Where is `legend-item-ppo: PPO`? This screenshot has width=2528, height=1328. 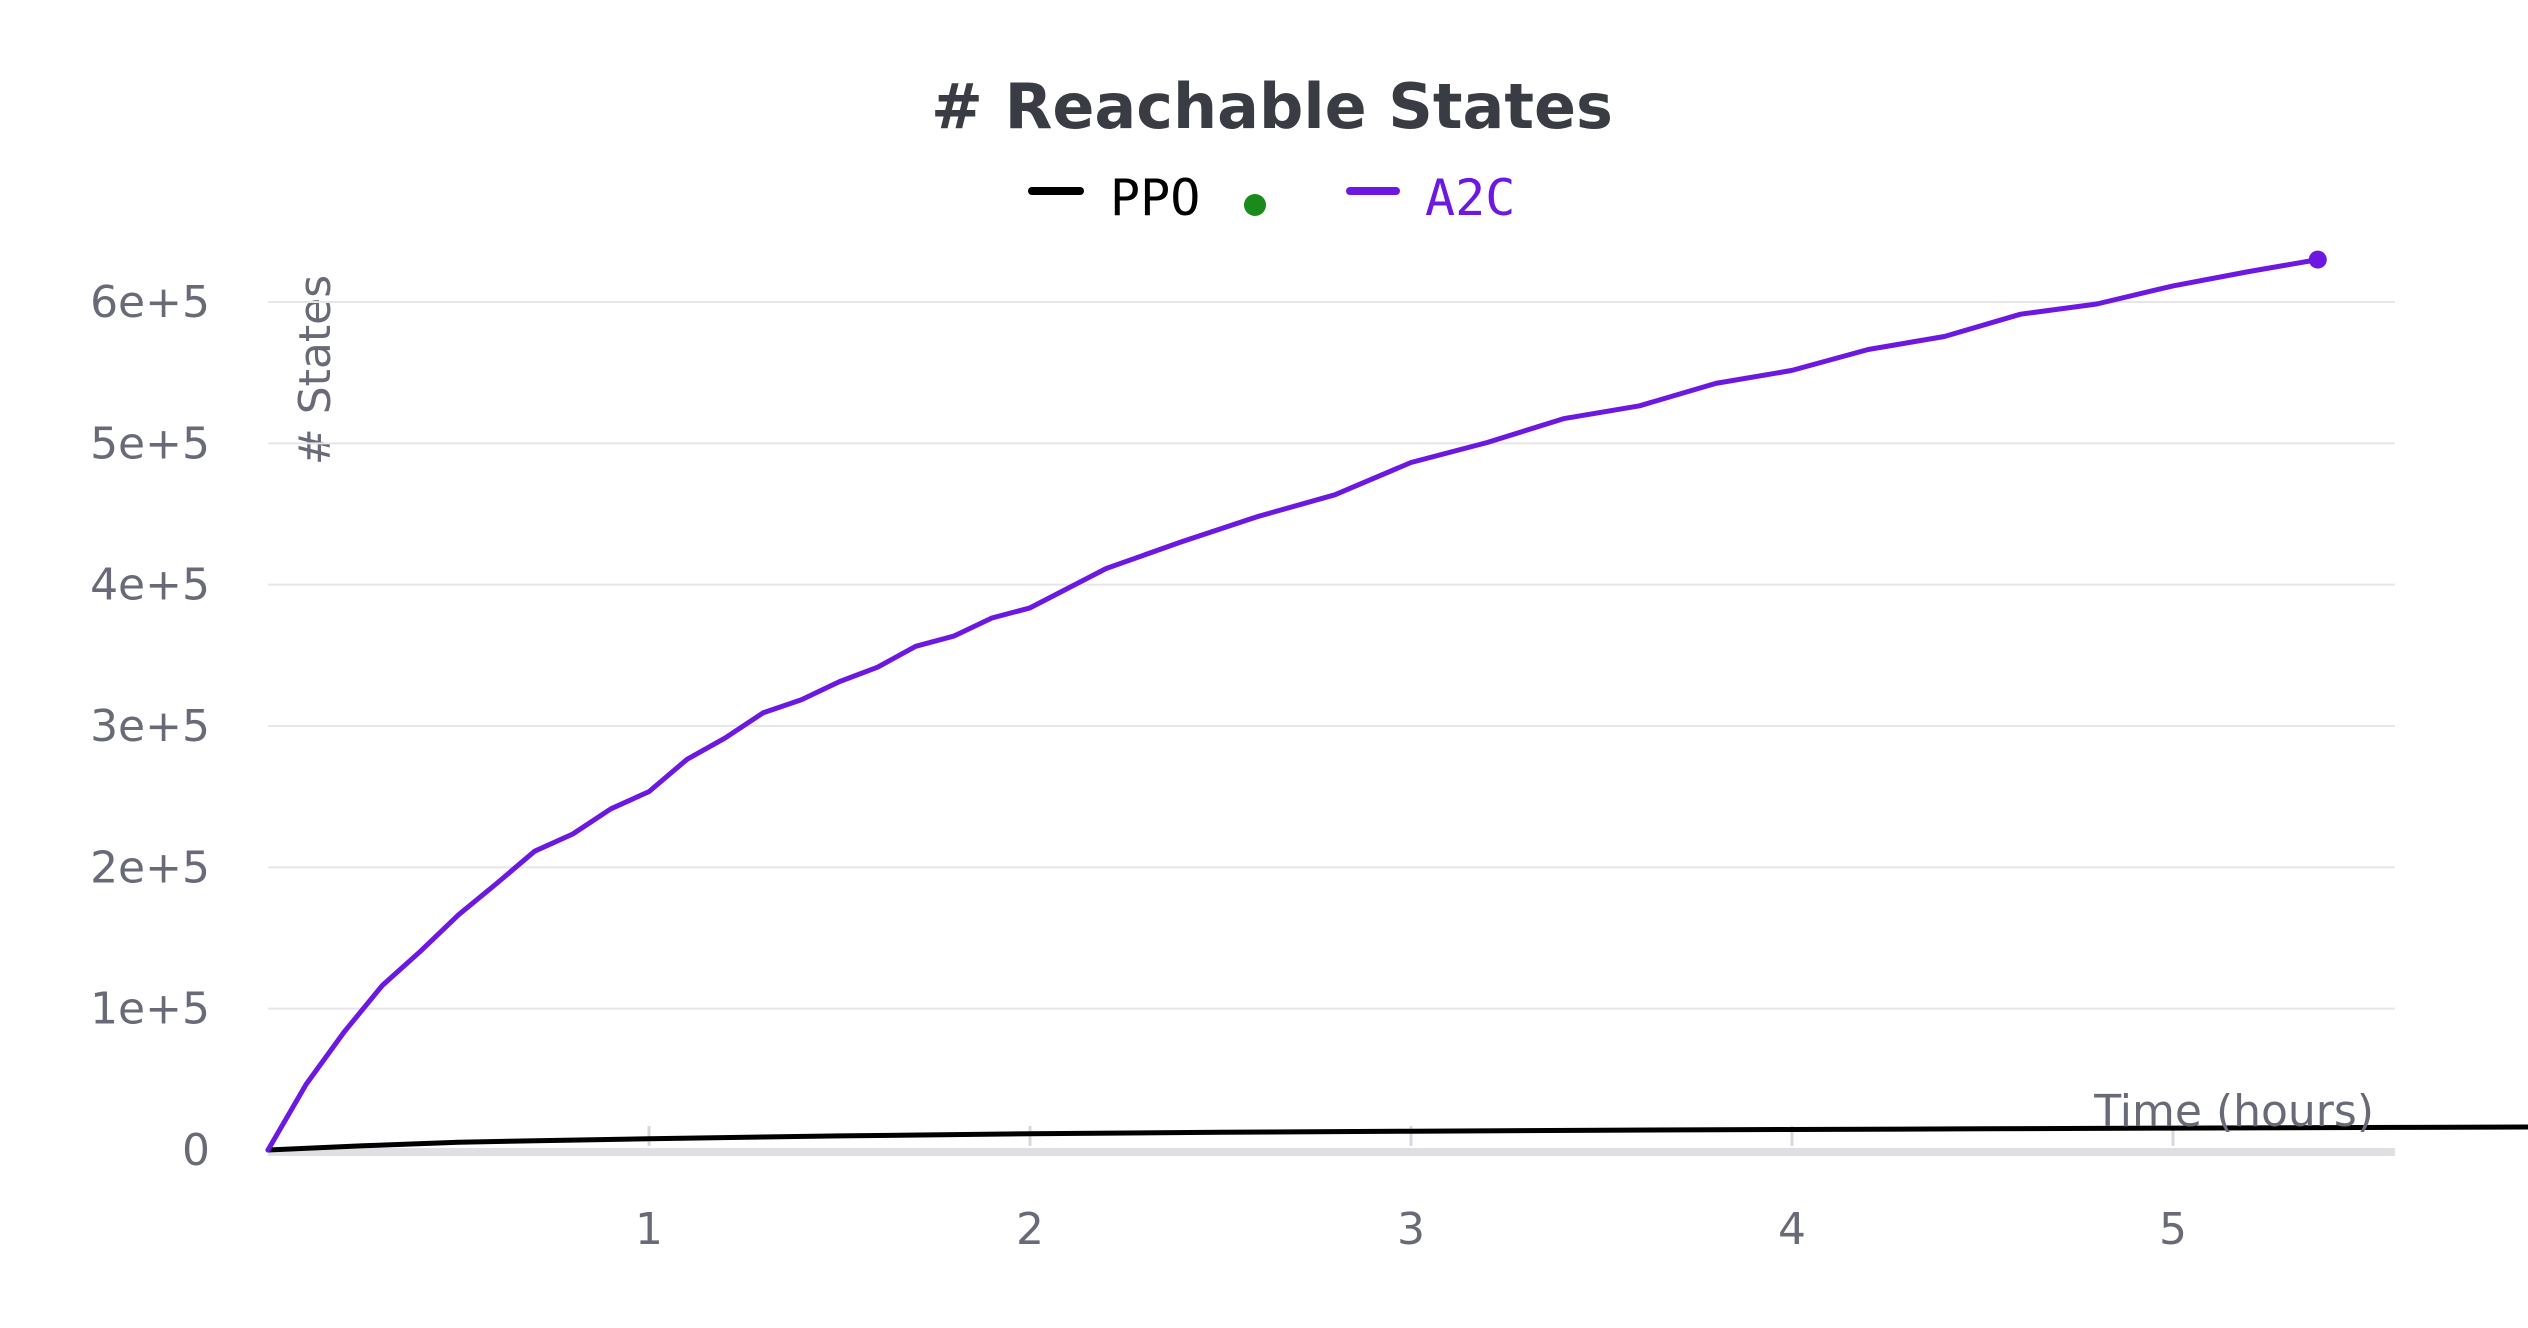
legend-item-ppo: PPO is located at coordinates (1147, 198).